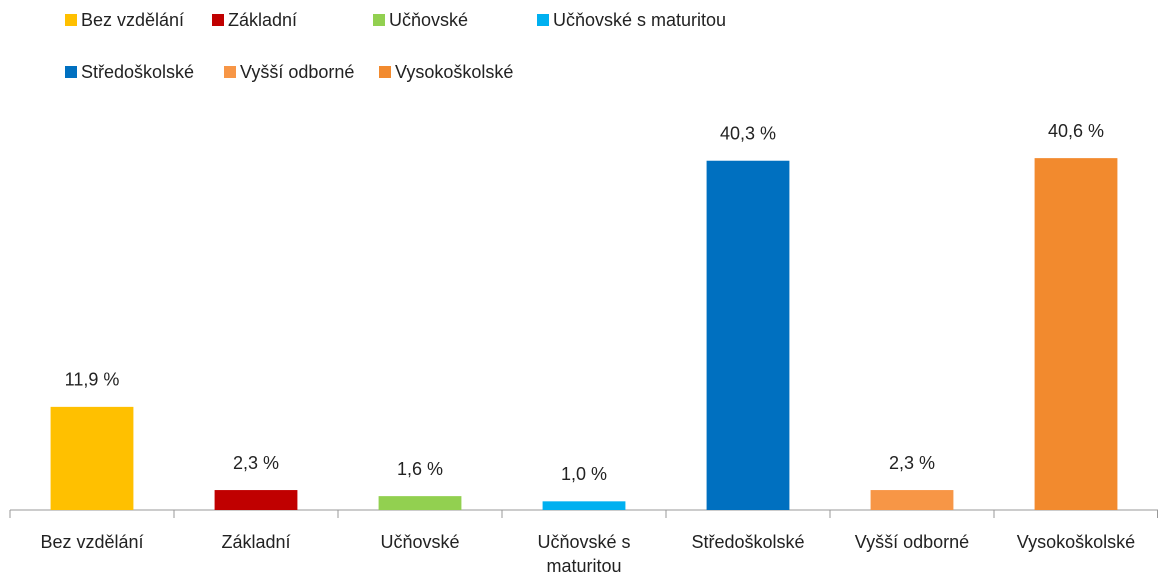 This screenshot has width=1158, height=586. What do you see at coordinates (748, 133) in the screenshot?
I see `data-label: 40,3 %` at bounding box center [748, 133].